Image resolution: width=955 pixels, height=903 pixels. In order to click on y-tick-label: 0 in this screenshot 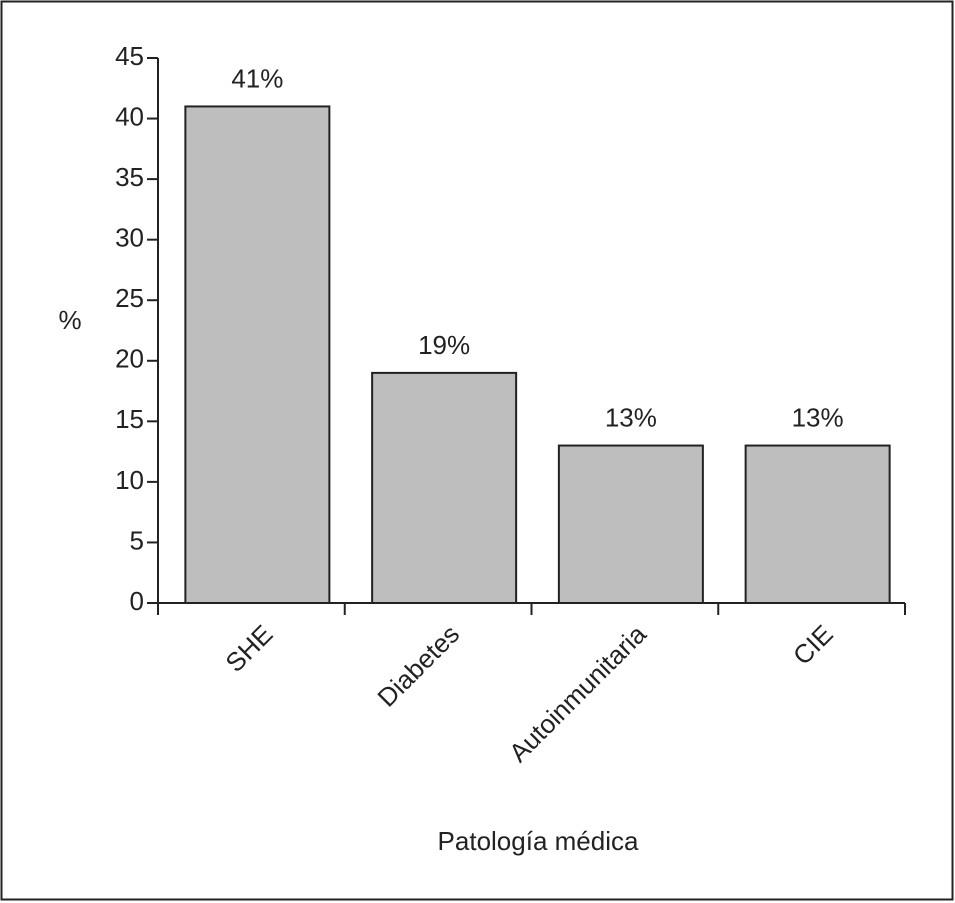, I will do `click(137, 601)`.